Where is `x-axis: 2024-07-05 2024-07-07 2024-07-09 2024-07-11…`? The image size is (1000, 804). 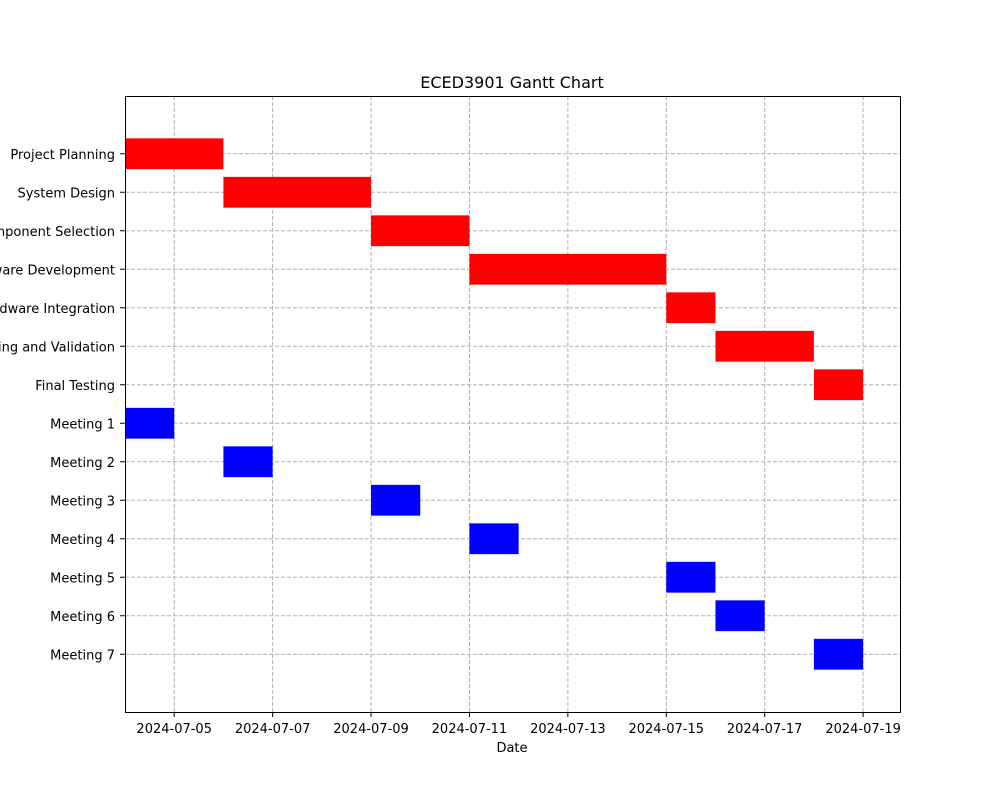
x-axis: 2024-07-05 2024-07-07 2024-07-09 2024-07-11… is located at coordinates (518, 724).